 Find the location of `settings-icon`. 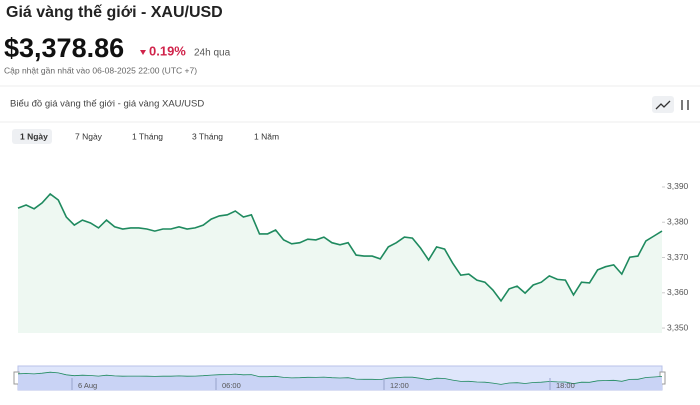

settings-icon is located at coordinates (685, 105).